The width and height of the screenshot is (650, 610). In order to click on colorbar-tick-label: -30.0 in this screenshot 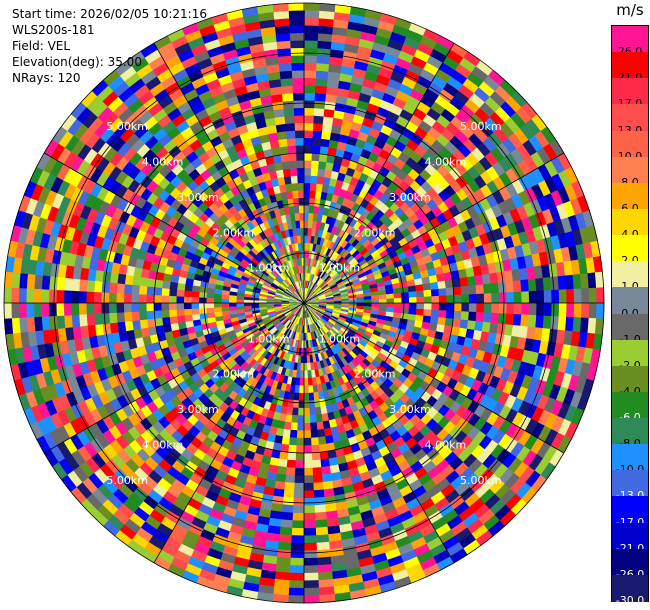, I will do `click(630, 600)`.